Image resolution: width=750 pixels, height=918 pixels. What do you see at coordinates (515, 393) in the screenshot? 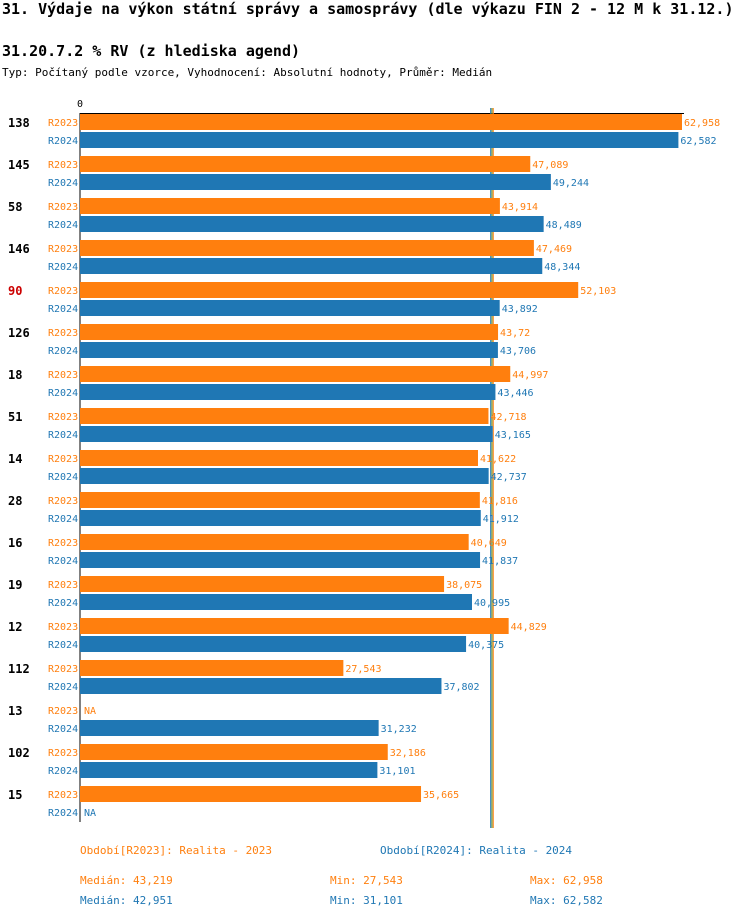
I see `data-label-r2024: 43,446` at bounding box center [515, 393].